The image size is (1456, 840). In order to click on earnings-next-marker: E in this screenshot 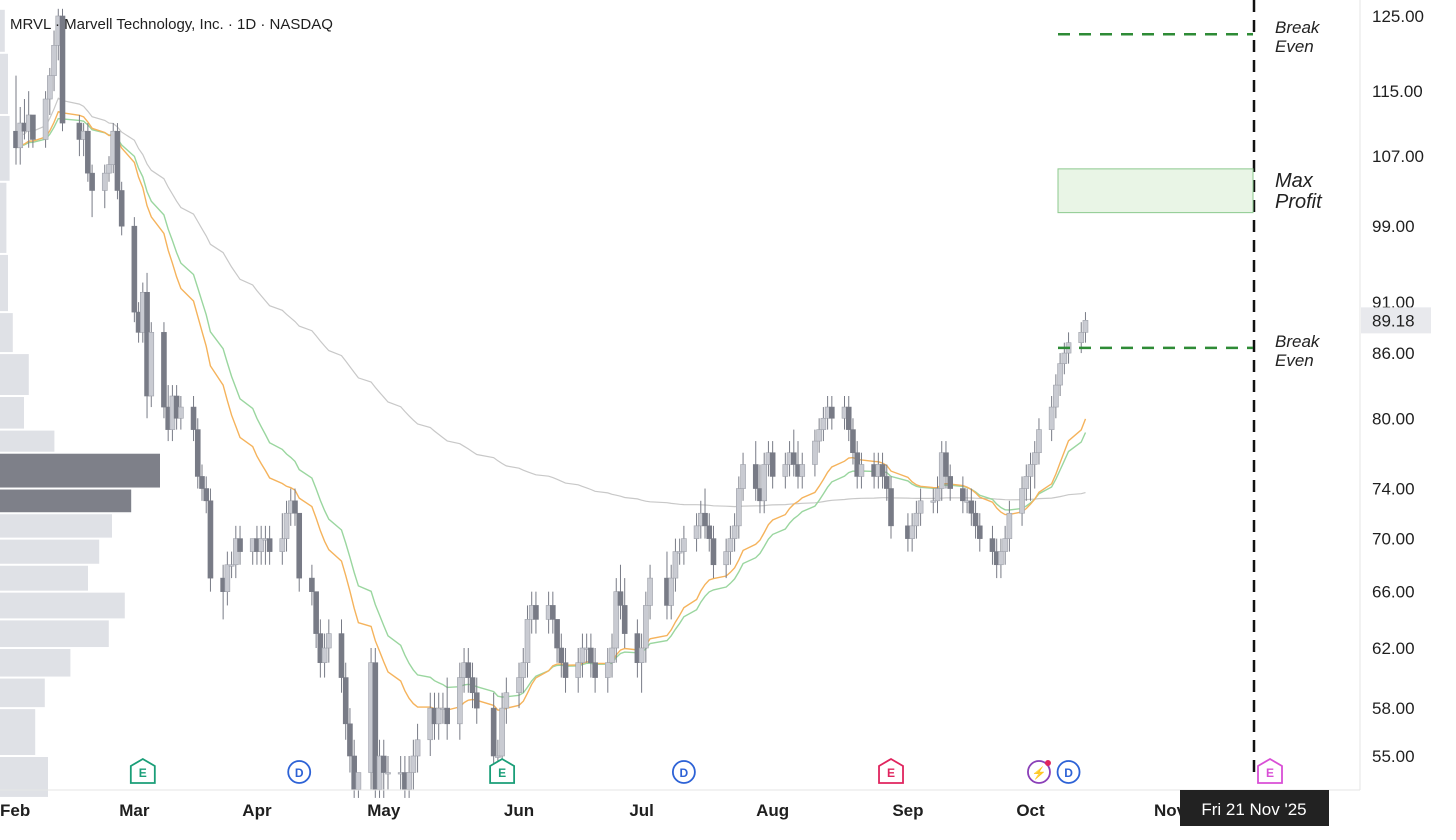, I will do `click(891, 770)`.